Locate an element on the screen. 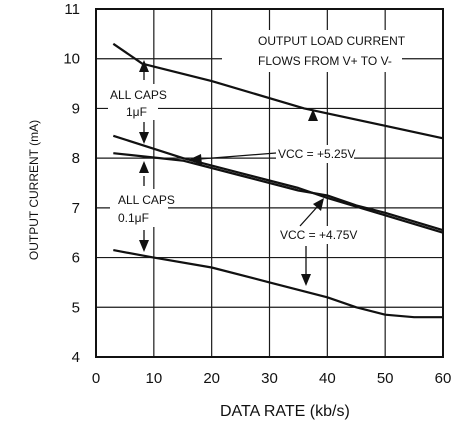 The width and height of the screenshot is (460, 423). y-tick-label: 5 is located at coordinates (76, 307).